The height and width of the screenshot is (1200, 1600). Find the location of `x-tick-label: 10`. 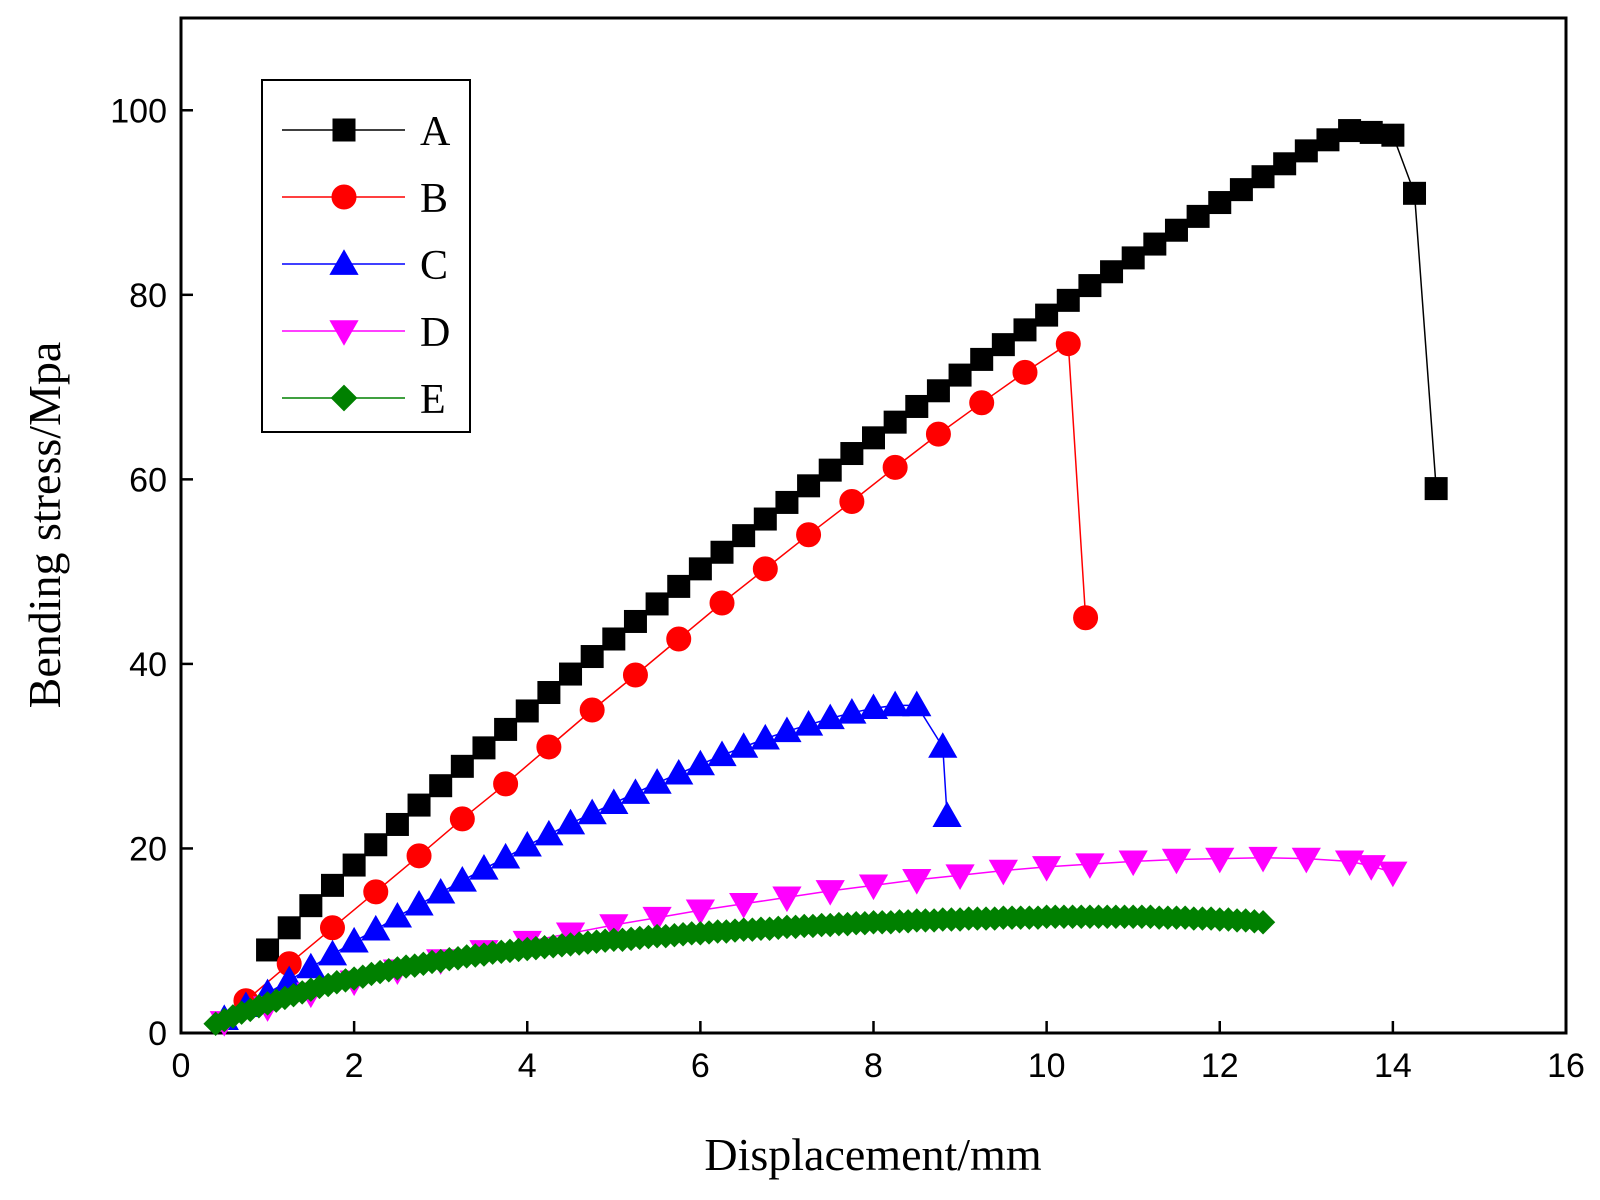

x-tick-label: 10 is located at coordinates (1047, 1066).